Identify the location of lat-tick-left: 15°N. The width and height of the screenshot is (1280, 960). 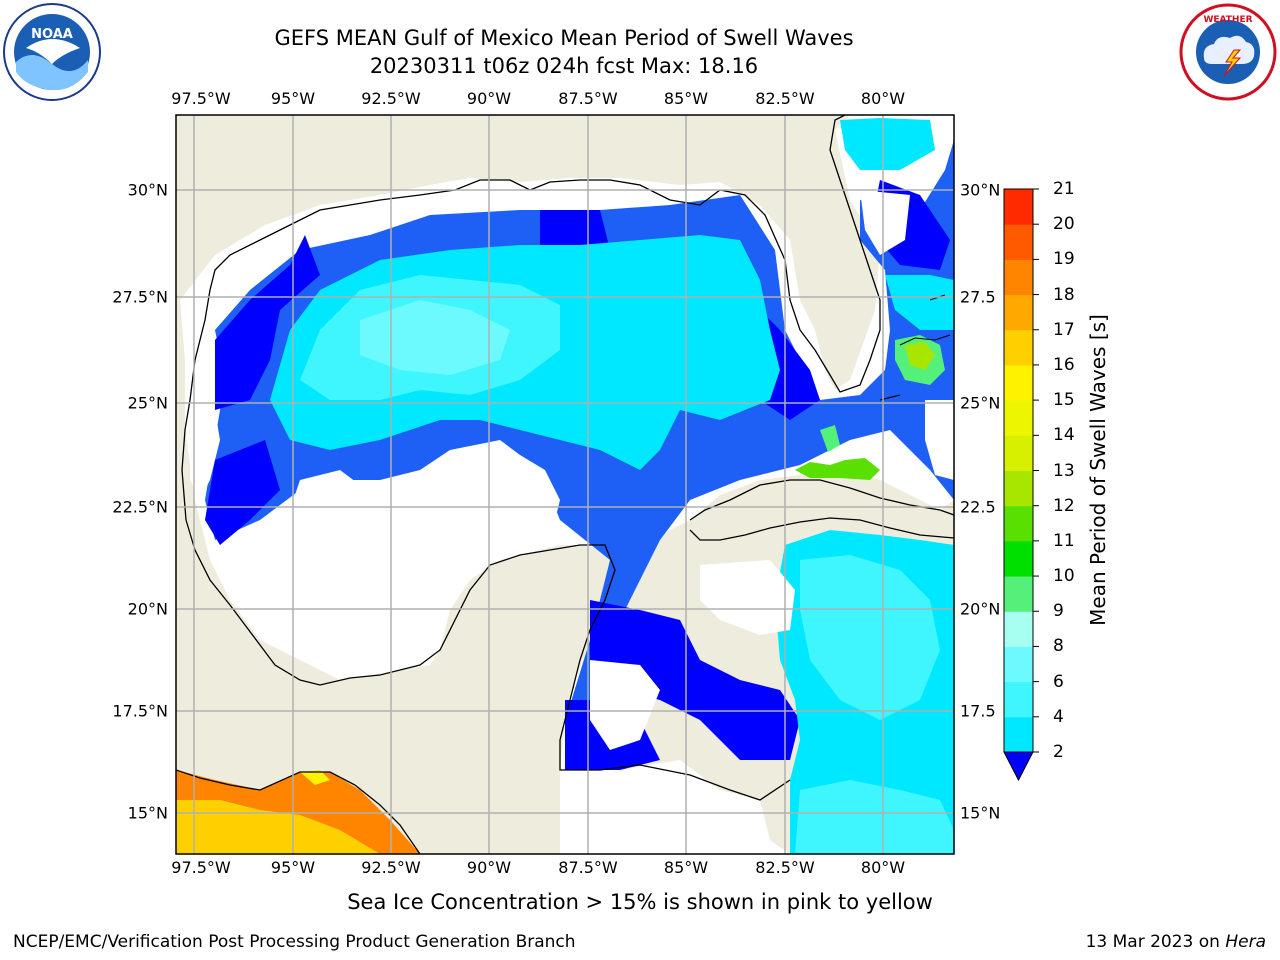
(147, 813).